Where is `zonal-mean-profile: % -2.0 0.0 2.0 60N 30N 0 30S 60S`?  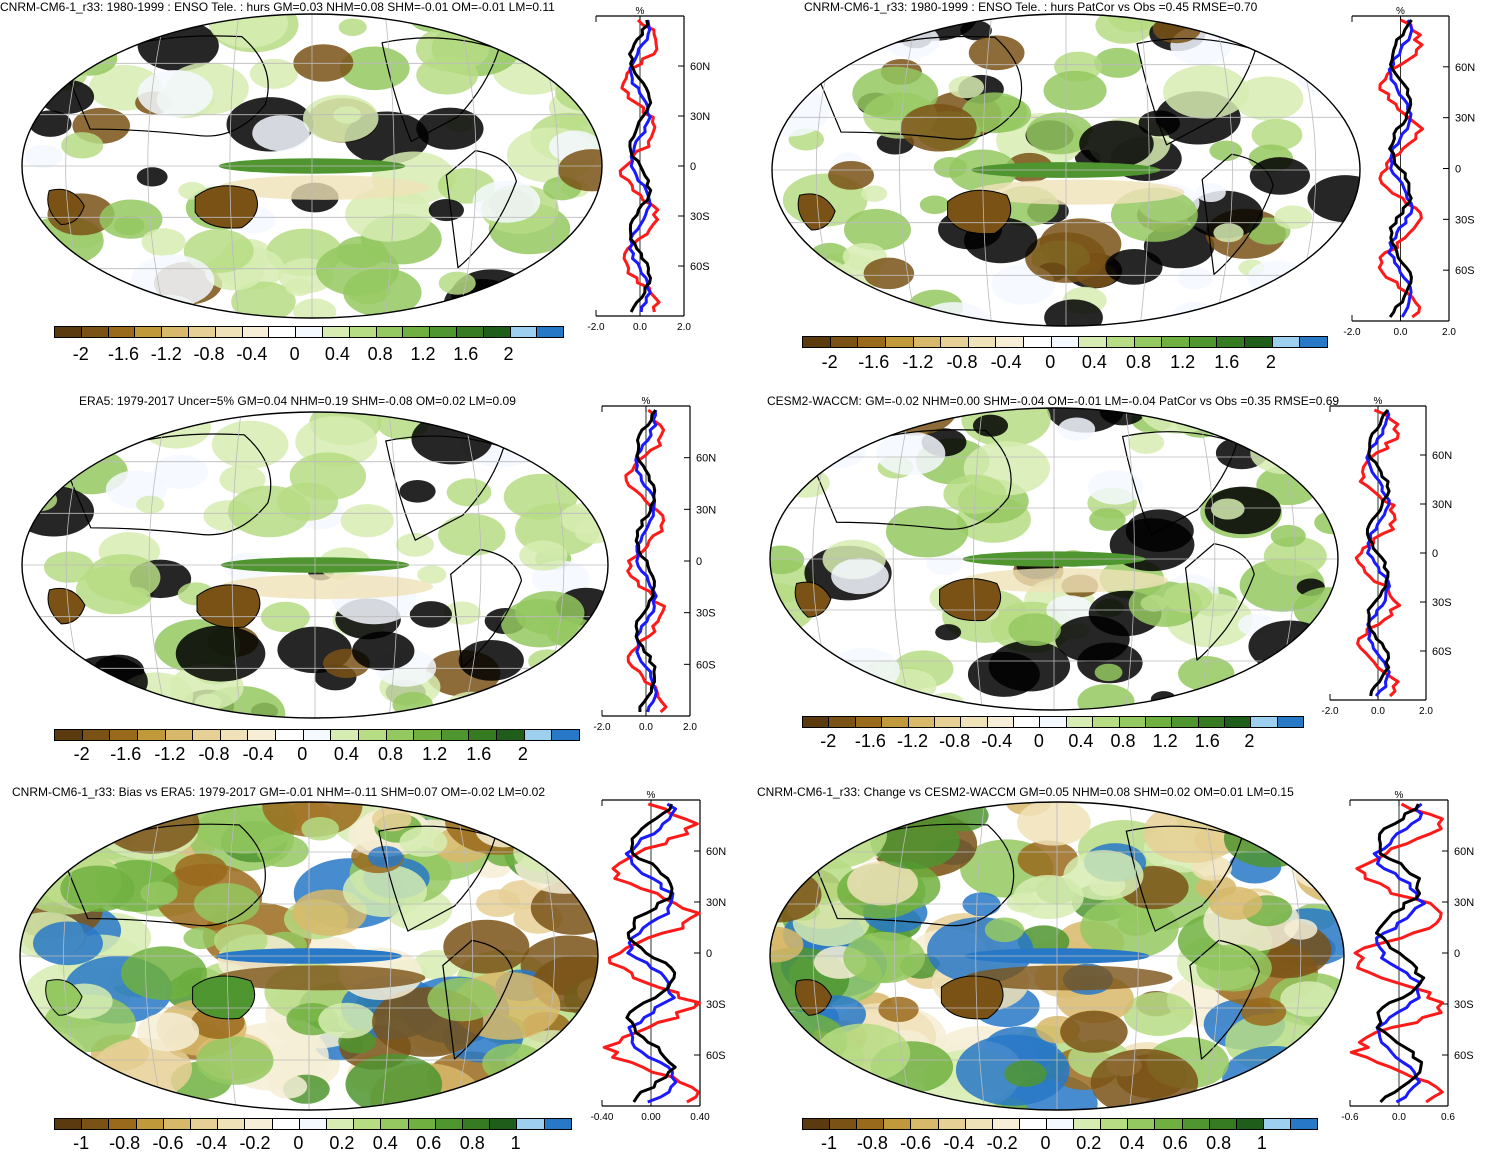
zonal-mean-profile: % -2.0 0.0 2.0 60N 30N 0 30S 60S is located at coordinates (1409, 172).